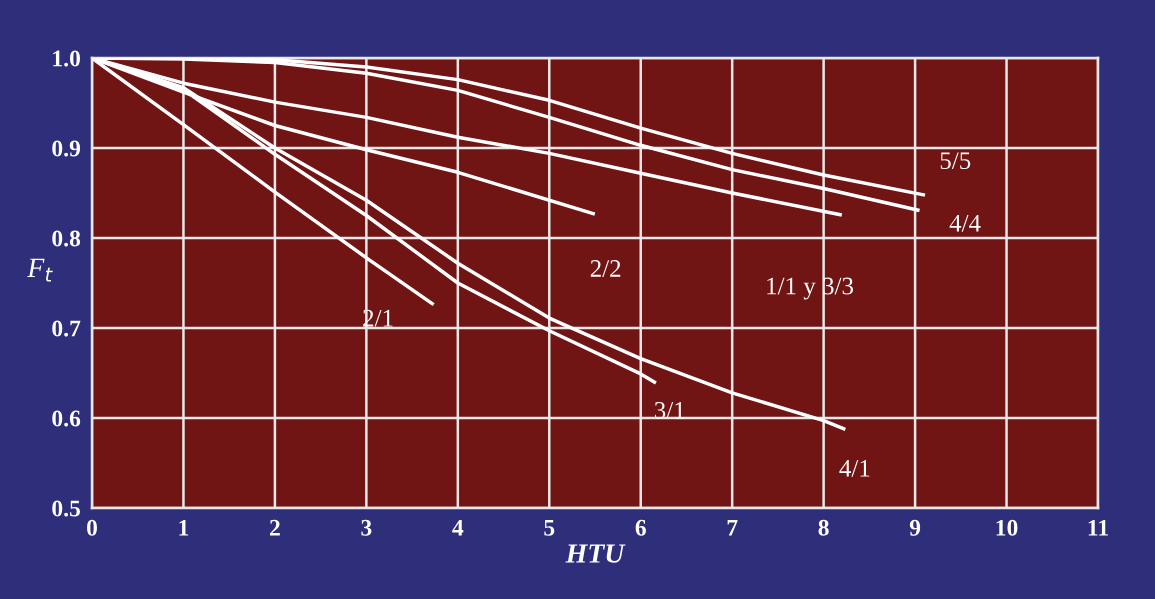 This screenshot has width=1155, height=599. Describe the element at coordinates (66, 58) in the screenshot. I see `y-tick-label: 1.0` at that location.